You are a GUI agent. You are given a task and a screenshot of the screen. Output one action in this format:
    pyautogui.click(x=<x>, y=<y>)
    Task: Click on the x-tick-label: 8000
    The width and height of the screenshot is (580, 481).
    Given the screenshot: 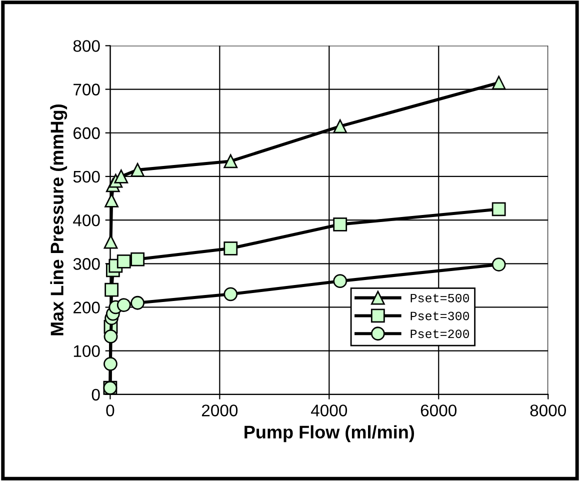 What is the action you would take?
    pyautogui.click(x=548, y=410)
    